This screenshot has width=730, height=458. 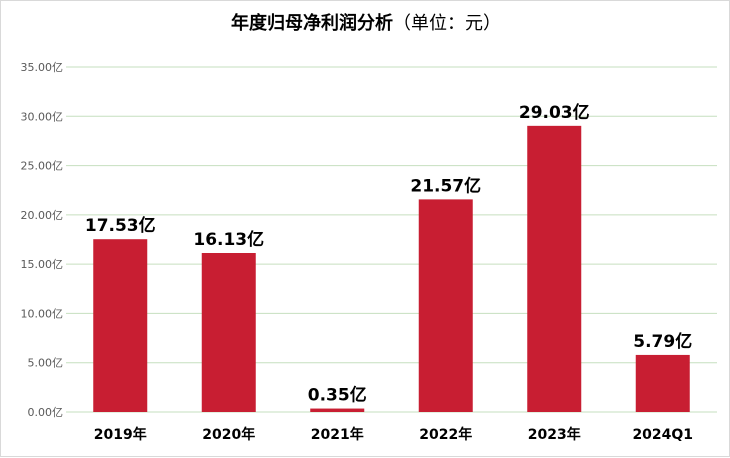 What do you see at coordinates (445, 434) in the screenshot?
I see `x-tick-label: 2022年` at bounding box center [445, 434].